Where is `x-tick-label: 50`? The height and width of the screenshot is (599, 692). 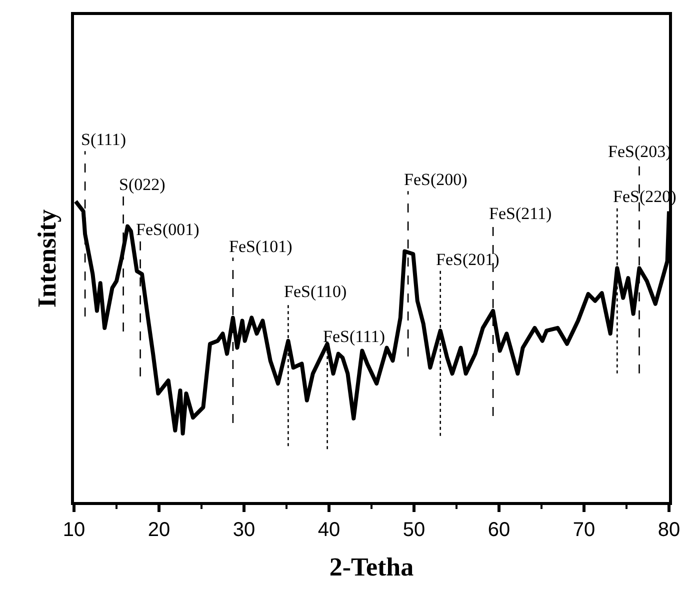 x-tick-label: 50 is located at coordinates (414, 530).